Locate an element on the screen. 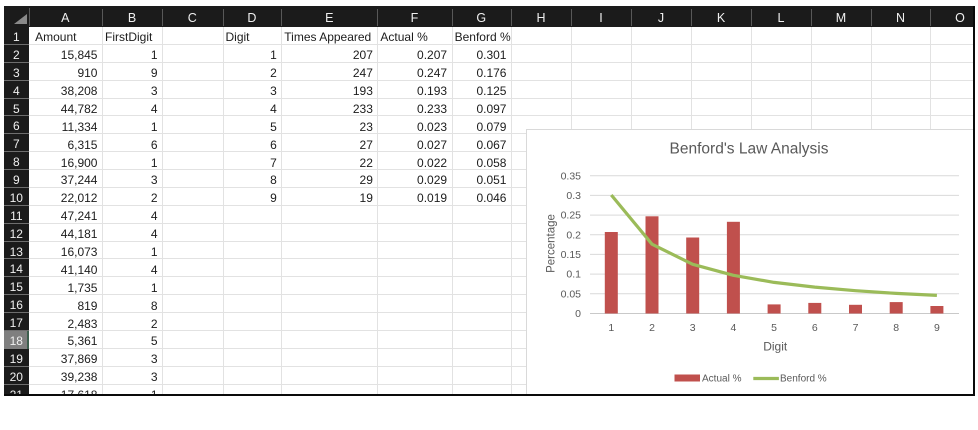  svg-text: 0.2 is located at coordinates (573, 235).